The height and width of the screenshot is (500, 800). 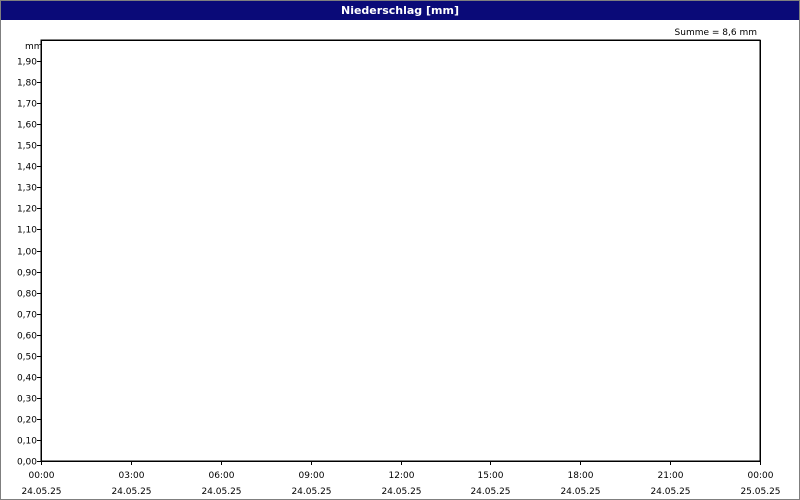 What do you see at coordinates (27, 147) in the screenshot?
I see `y-tick-label: 1,50` at bounding box center [27, 147].